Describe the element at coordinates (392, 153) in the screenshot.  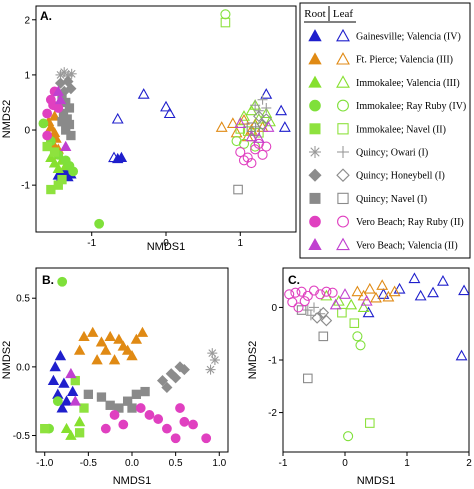
I see `legend-label: Quincy; Owari (I)` at that location.